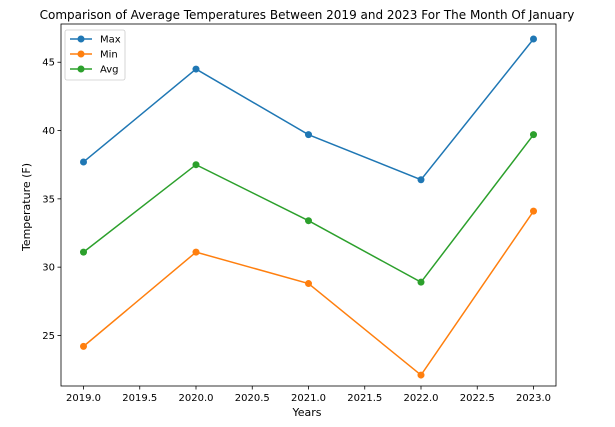  I want to click on x-tick-label: 2019.0, so click(83, 398).